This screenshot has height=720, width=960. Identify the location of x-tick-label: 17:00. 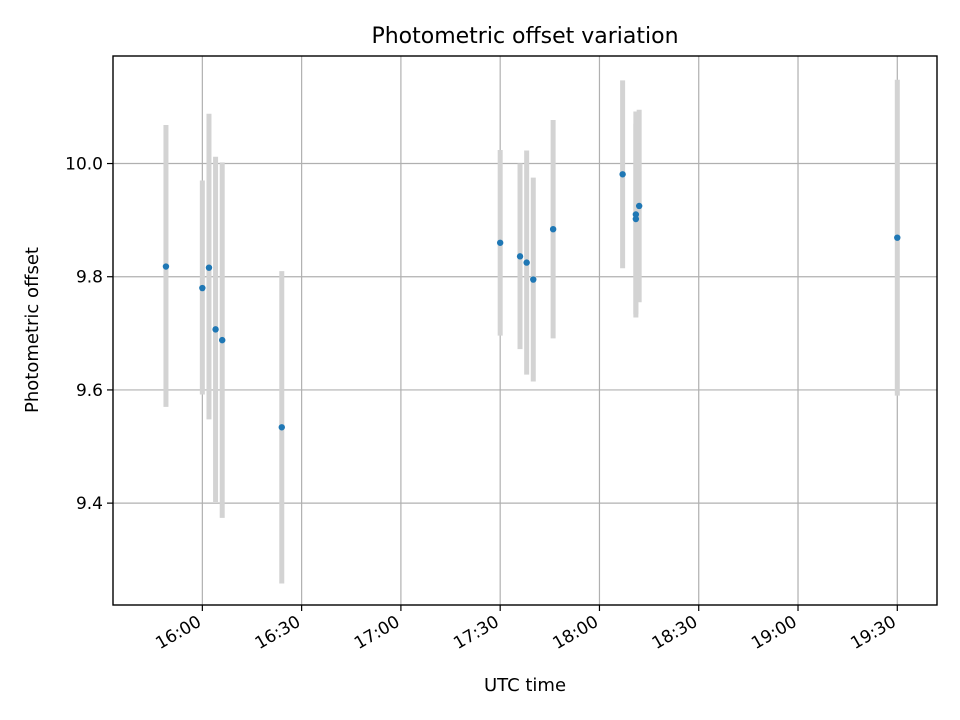
(377, 633).